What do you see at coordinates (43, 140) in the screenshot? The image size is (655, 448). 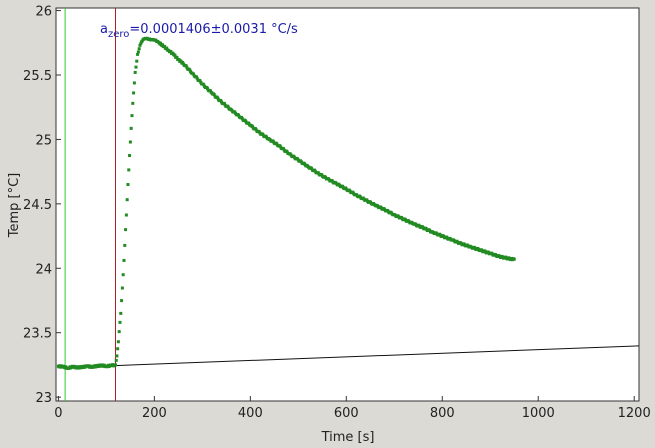 I see `y-tick-label: 25` at bounding box center [43, 140].